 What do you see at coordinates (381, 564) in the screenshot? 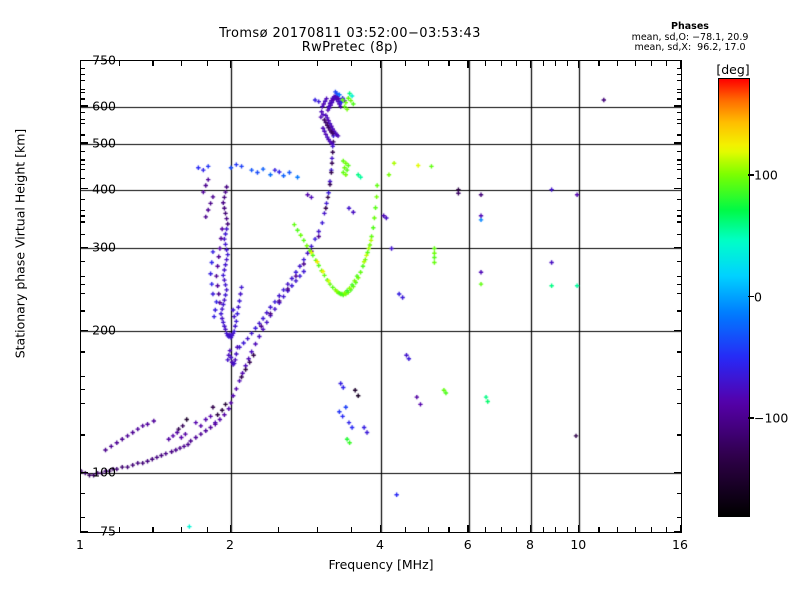
I see `x-axis-label: Frequency [MHz]` at bounding box center [381, 564].